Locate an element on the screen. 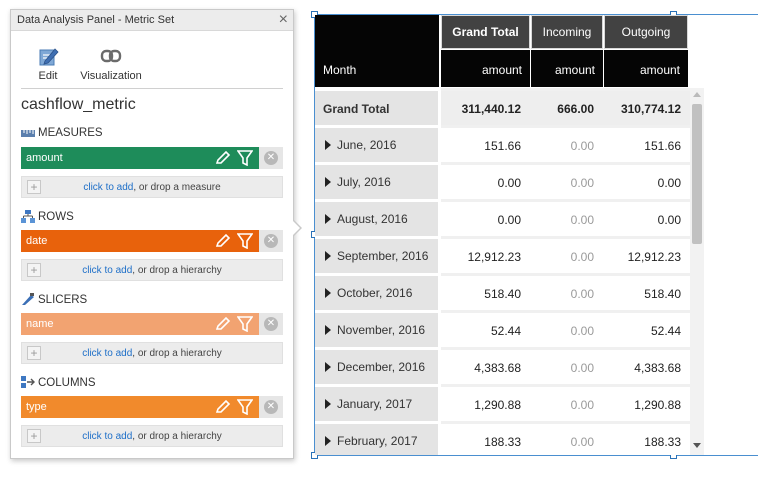 The height and width of the screenshot is (483, 758). close-icon: × is located at coordinates (283, 19).